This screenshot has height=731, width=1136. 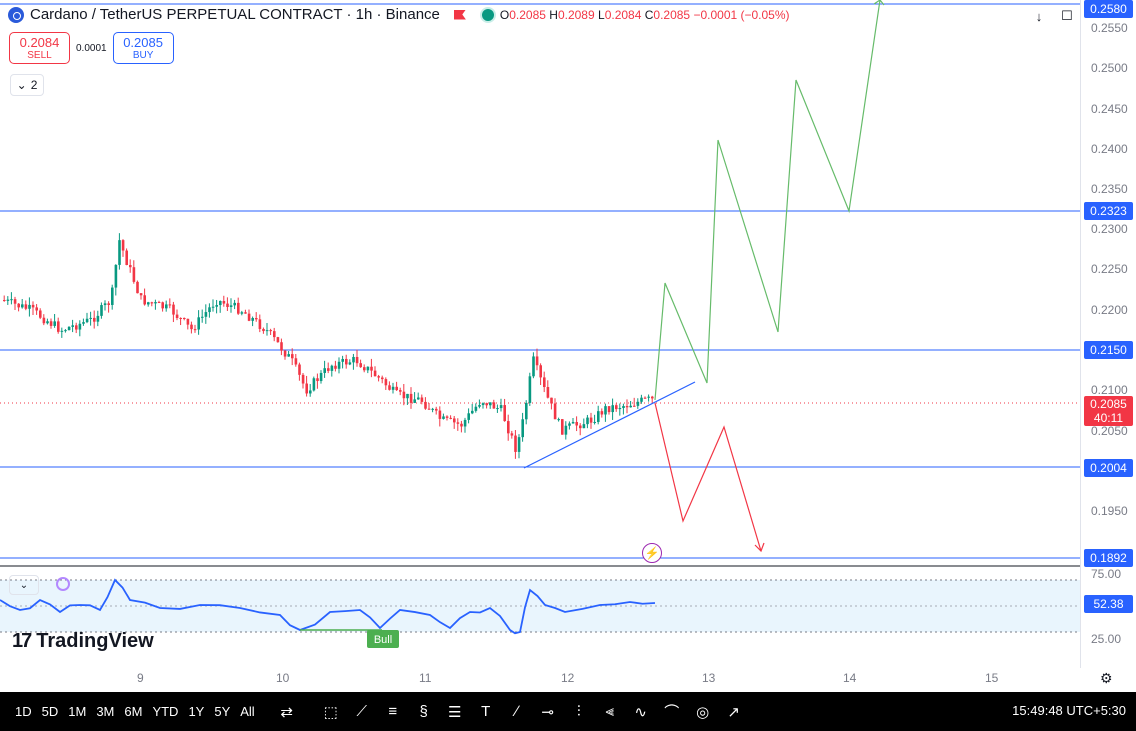 I want to click on indicators-toggle: ⌄ 2, so click(x=27, y=85).